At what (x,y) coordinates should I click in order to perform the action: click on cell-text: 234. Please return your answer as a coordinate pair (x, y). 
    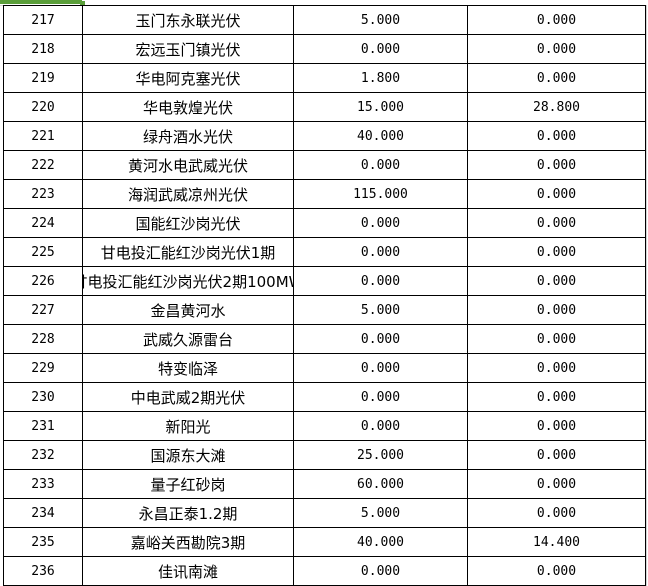
    Looking at the image, I should click on (43, 513).